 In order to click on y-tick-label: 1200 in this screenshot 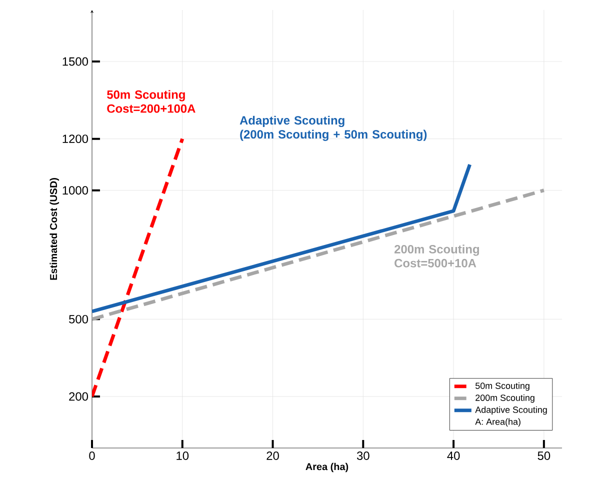, I will do `click(75, 139)`.